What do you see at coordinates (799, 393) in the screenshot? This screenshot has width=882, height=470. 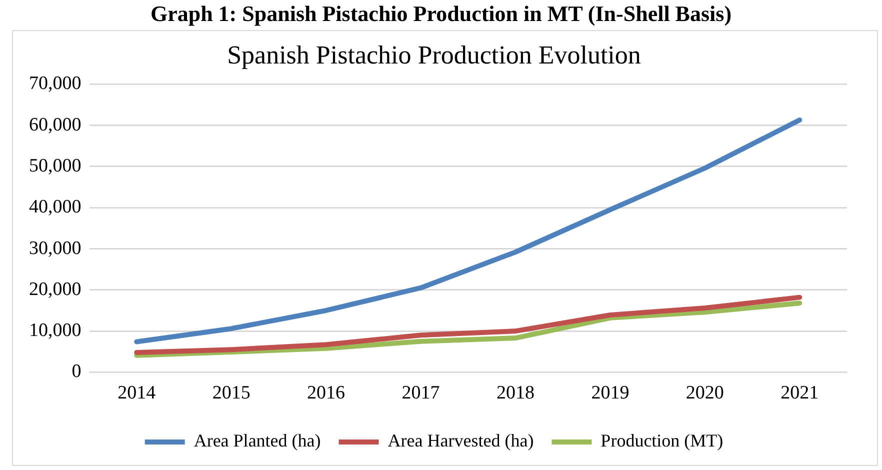 I see `x-tick-label: 2021` at bounding box center [799, 393].